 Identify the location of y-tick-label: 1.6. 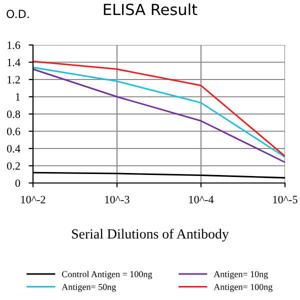
(14, 45).